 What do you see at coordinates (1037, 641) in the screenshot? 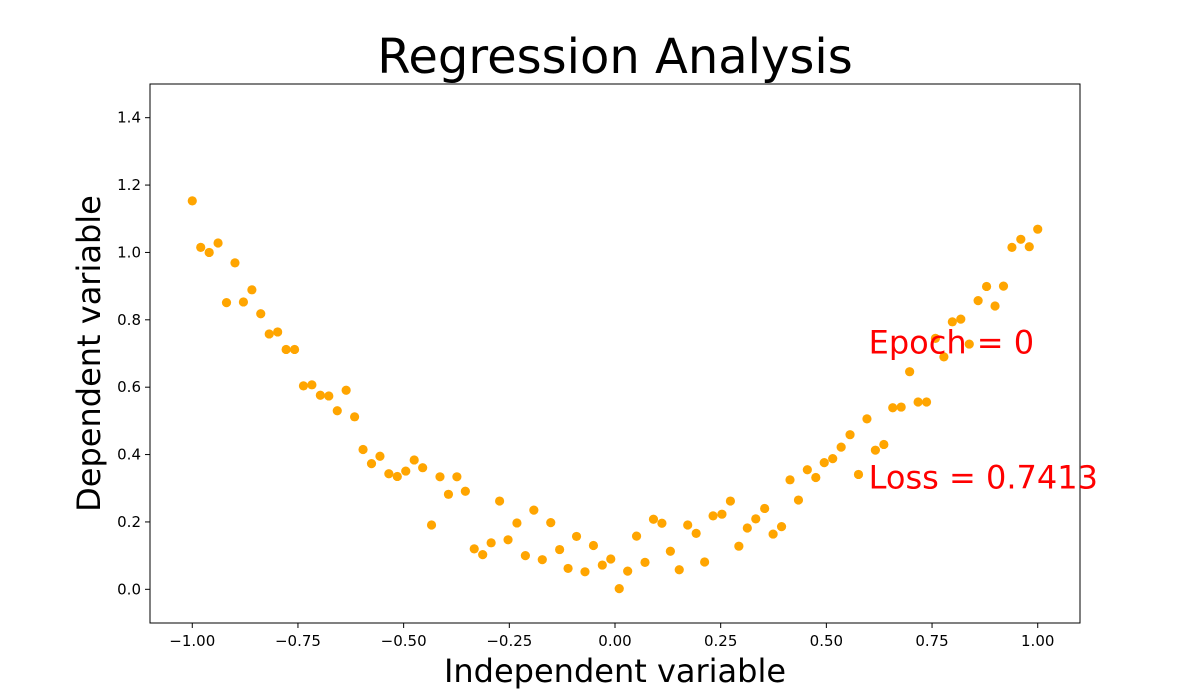
I see `x-tick-label: 1.00` at bounding box center [1037, 641].